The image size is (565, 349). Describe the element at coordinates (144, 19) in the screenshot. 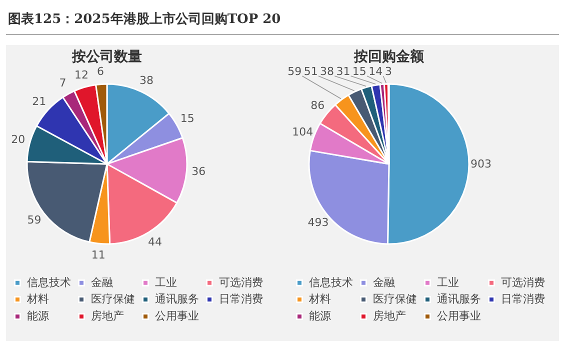

I see `chart-title: 图表125：2025年港股上市公司回购TOP 20` at that location.